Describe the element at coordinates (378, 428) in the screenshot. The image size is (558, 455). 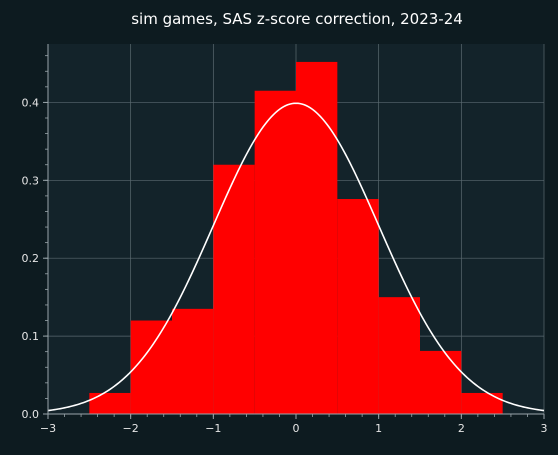
I see `x-tick-label: 1` at that location.